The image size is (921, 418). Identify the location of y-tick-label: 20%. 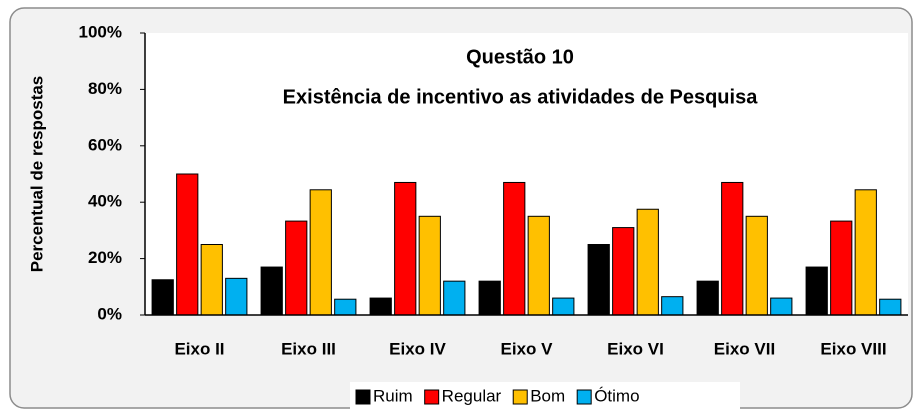
(105, 257).